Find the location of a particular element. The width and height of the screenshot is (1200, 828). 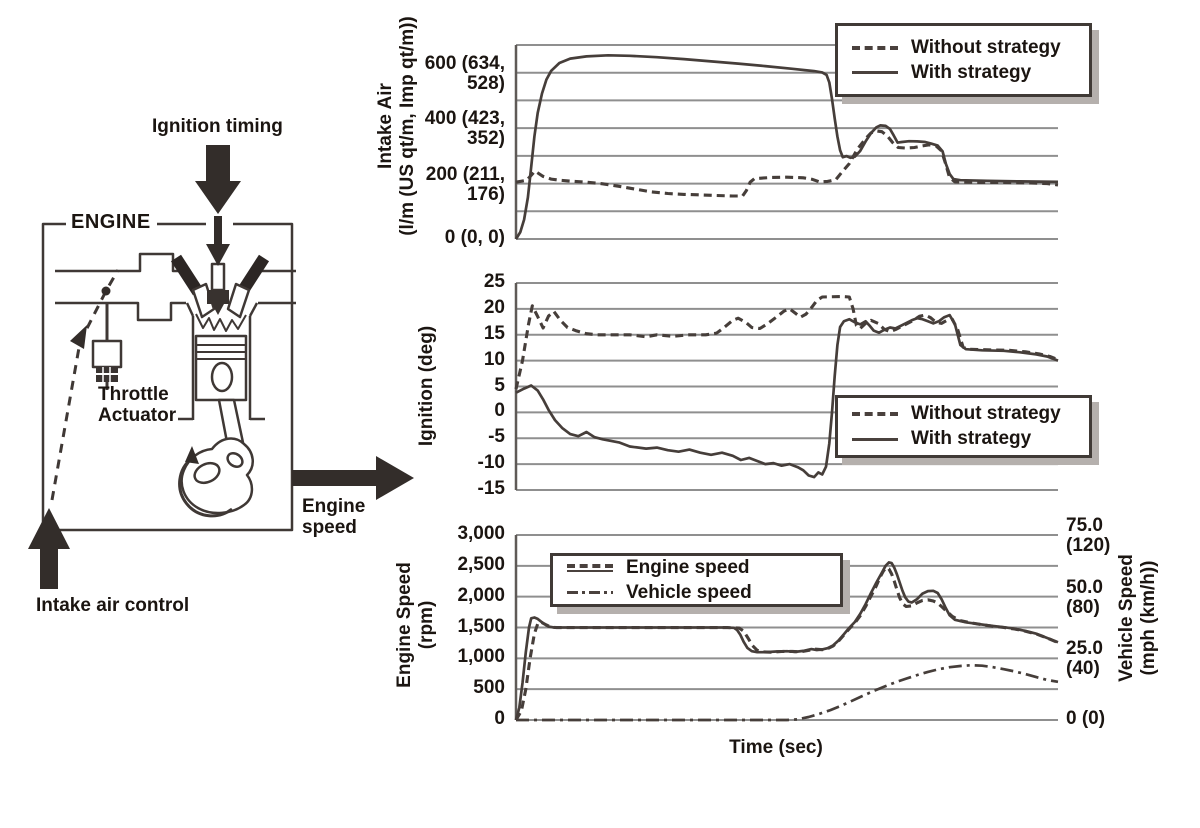

y-axis-tick-label: 600 (634, 528) is located at coordinates (464, 73).